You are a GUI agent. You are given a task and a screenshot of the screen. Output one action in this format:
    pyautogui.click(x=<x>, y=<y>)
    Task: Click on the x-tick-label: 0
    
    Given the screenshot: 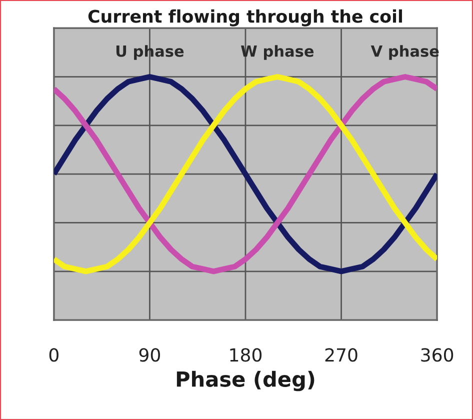 What is the action you would take?
    pyautogui.click(x=53, y=355)
    